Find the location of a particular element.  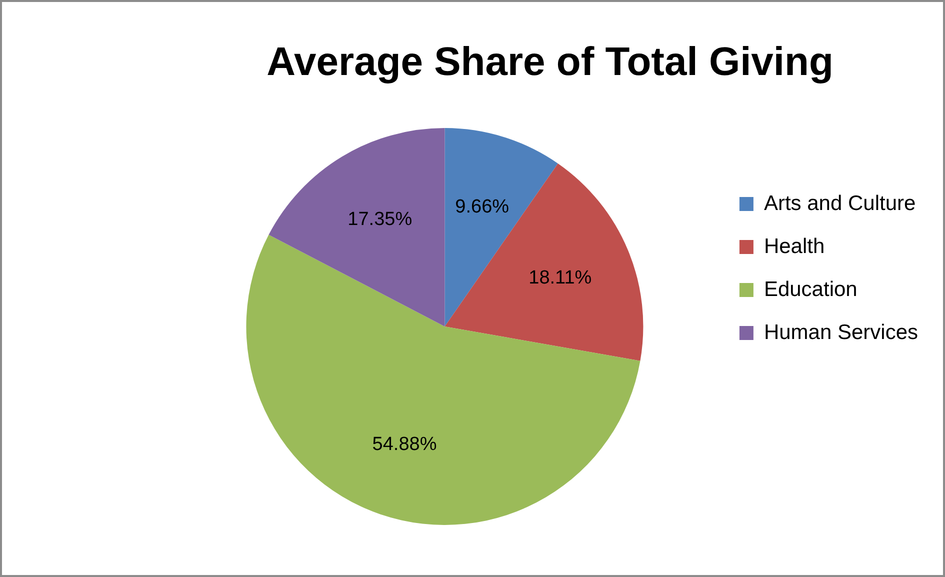

data-label: 9.66% is located at coordinates (482, 207).